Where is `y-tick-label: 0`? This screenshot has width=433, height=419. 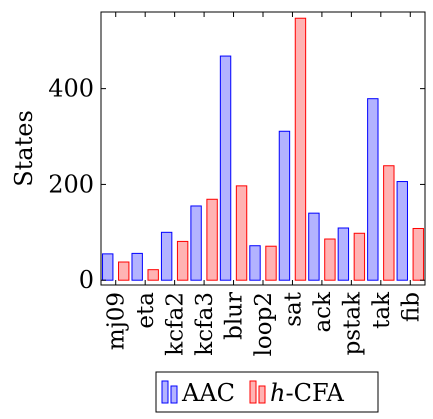
y-tick-label: 0 is located at coordinates (86, 280).